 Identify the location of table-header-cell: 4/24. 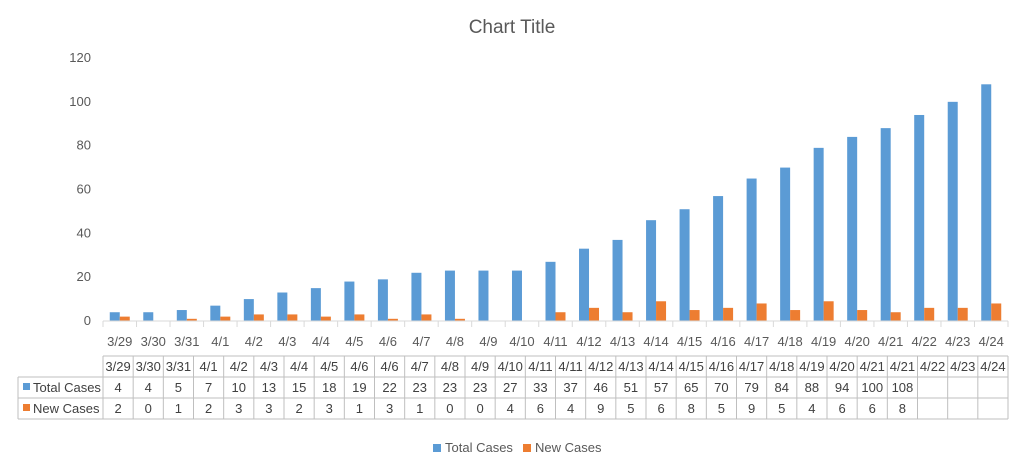
(992, 366).